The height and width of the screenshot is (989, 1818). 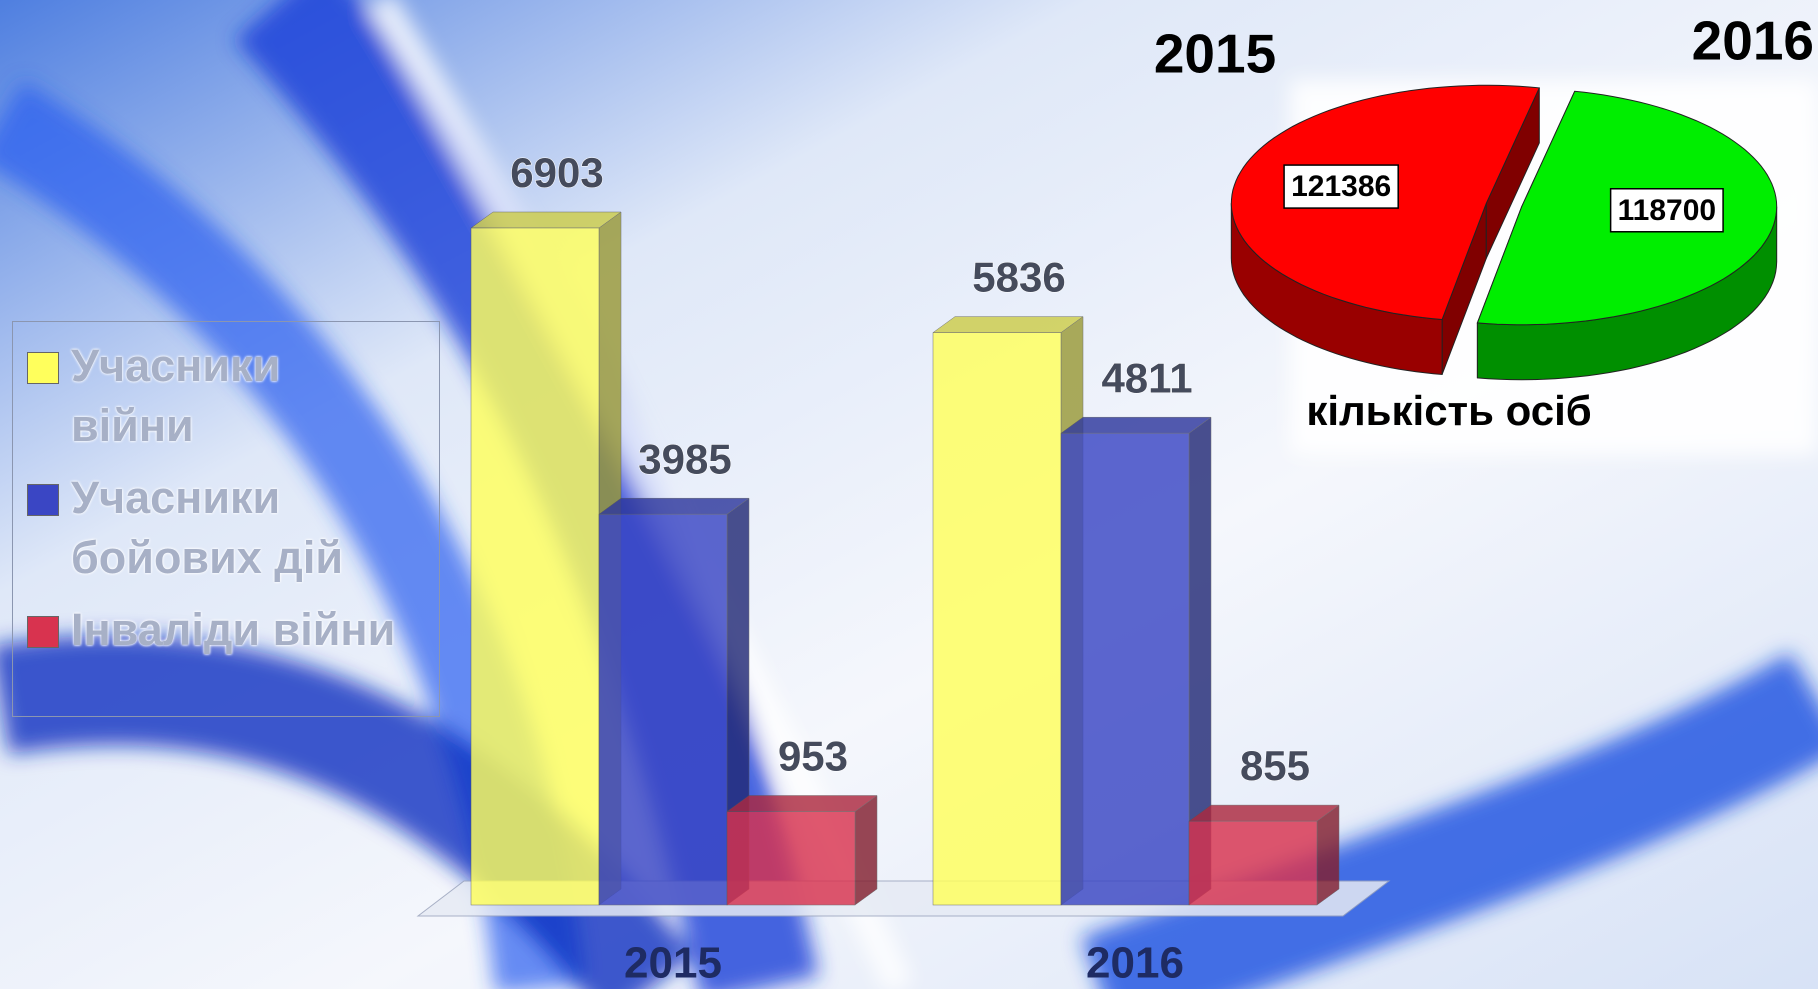 What do you see at coordinates (813, 756) in the screenshot?
I see `data-label: 953` at bounding box center [813, 756].